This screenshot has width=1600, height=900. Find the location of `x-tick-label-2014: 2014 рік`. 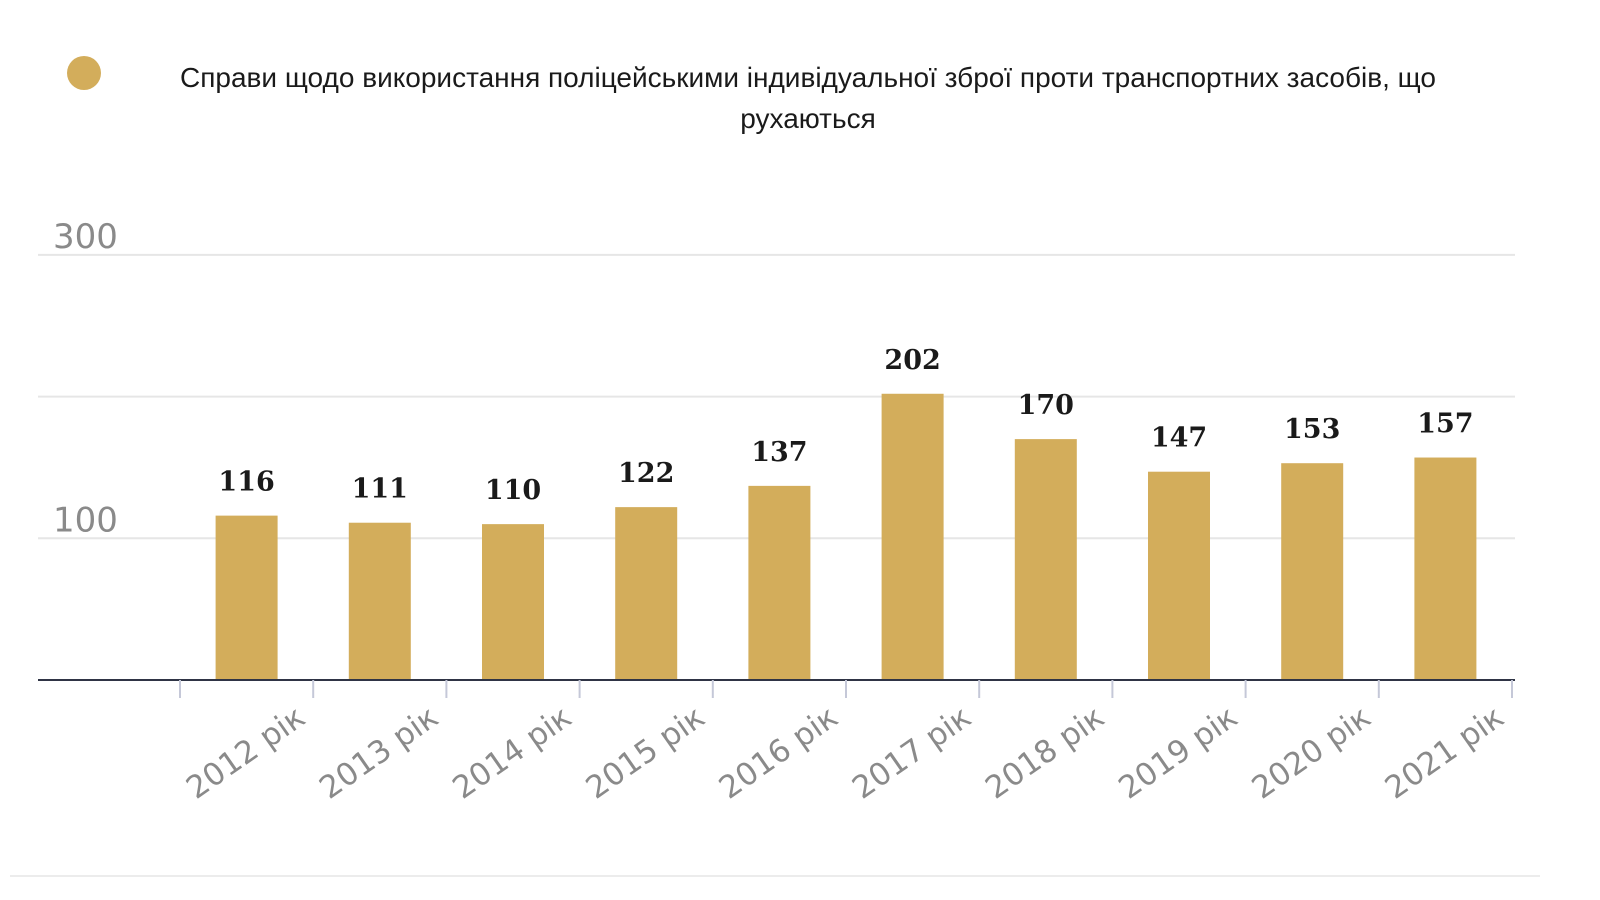

x-tick-label-2014: 2014 рік is located at coordinates (512, 752).